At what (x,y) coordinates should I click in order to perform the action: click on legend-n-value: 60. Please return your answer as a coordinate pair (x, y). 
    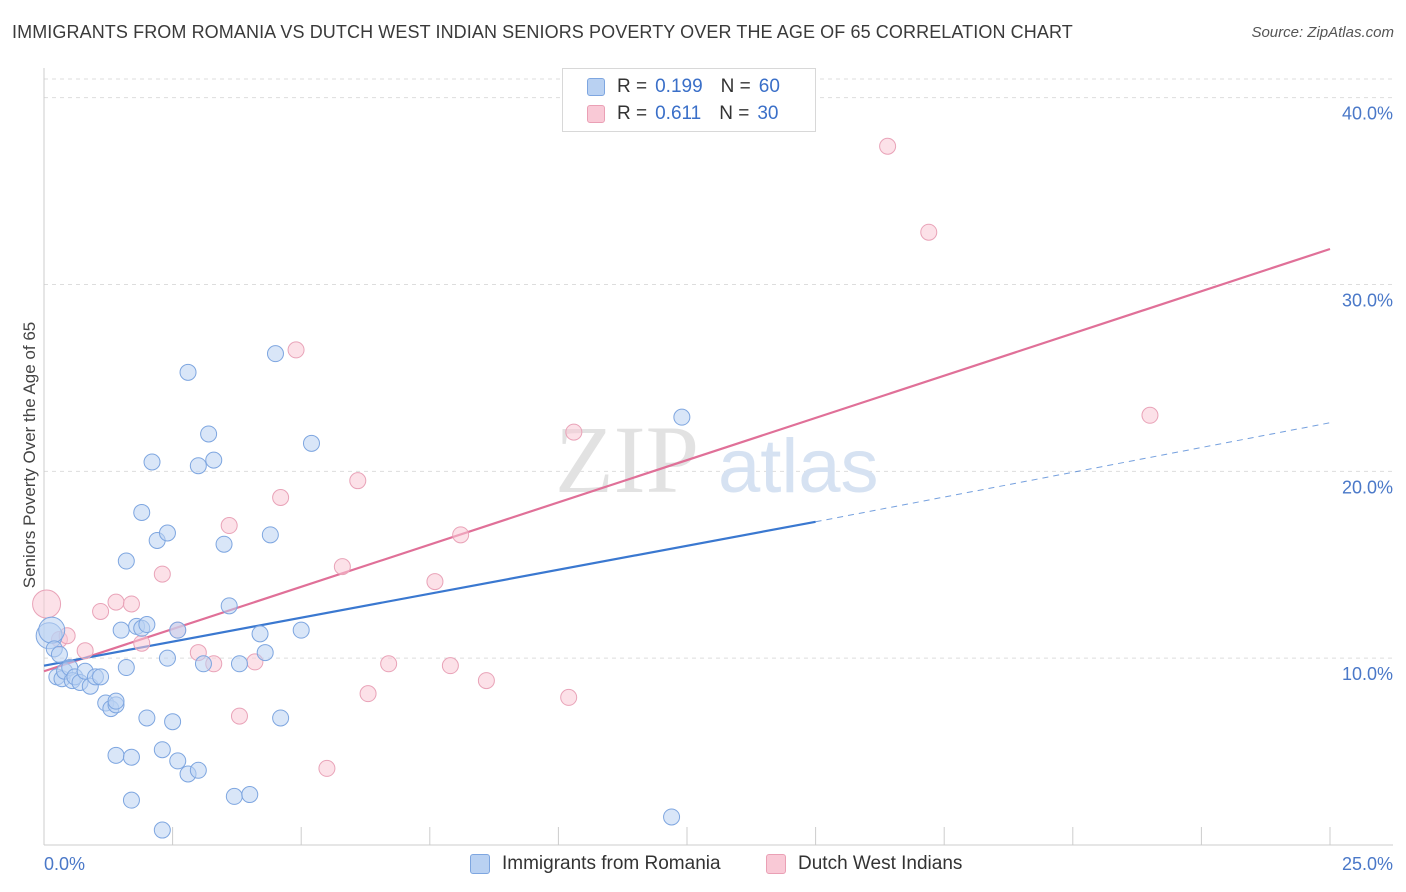
    Looking at the image, I should click on (769, 86).